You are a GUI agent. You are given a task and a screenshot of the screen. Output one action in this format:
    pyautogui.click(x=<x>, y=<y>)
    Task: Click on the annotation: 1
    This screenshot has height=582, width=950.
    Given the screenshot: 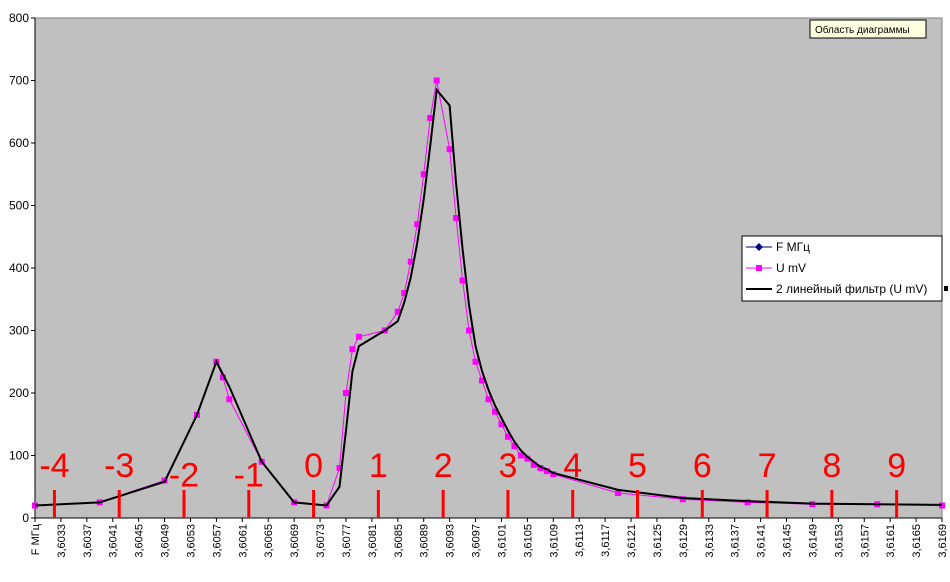 What is the action you would take?
    pyautogui.click(x=378, y=466)
    